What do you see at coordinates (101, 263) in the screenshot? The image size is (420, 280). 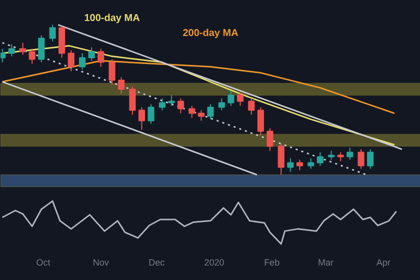 I see `x-tick-label: Nov` at bounding box center [101, 263].